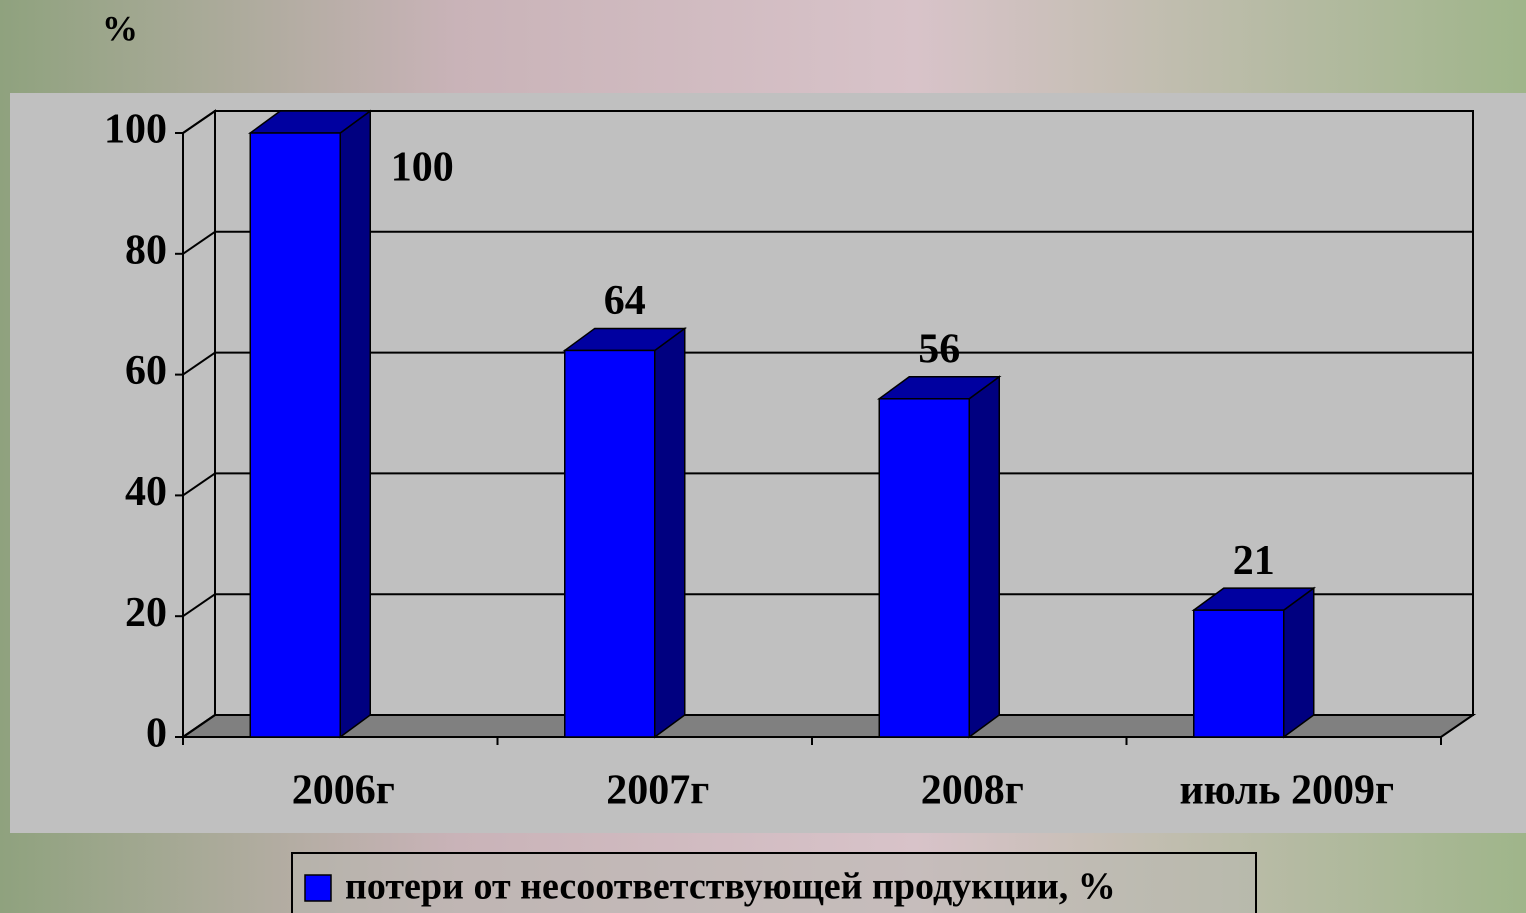 The width and height of the screenshot is (1526, 913). What do you see at coordinates (146, 613) in the screenshot?
I see `y-tick-label: 20` at bounding box center [146, 613].